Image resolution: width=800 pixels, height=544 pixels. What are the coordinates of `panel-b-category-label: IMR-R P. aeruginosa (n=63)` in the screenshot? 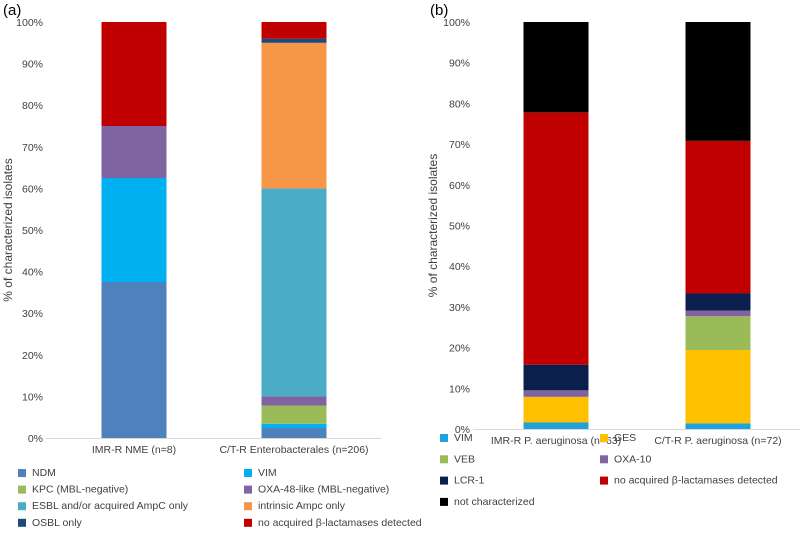 It's located at (556, 441).